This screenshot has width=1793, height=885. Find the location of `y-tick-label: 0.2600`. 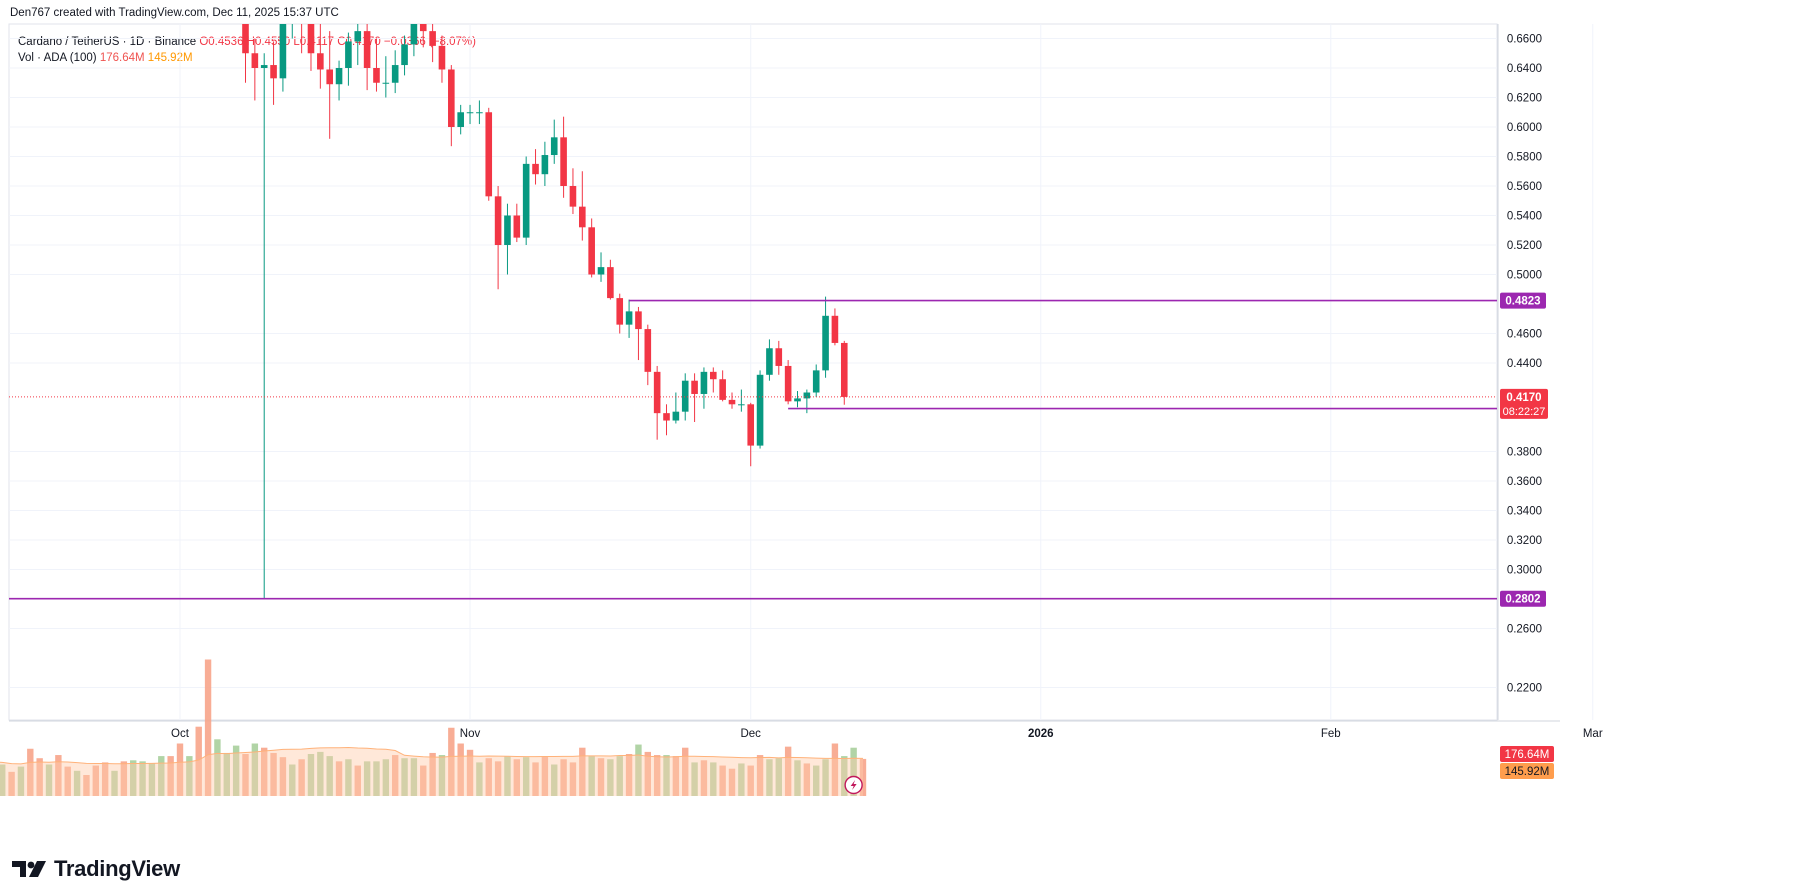

y-tick-label: 0.2600 is located at coordinates (1524, 630).